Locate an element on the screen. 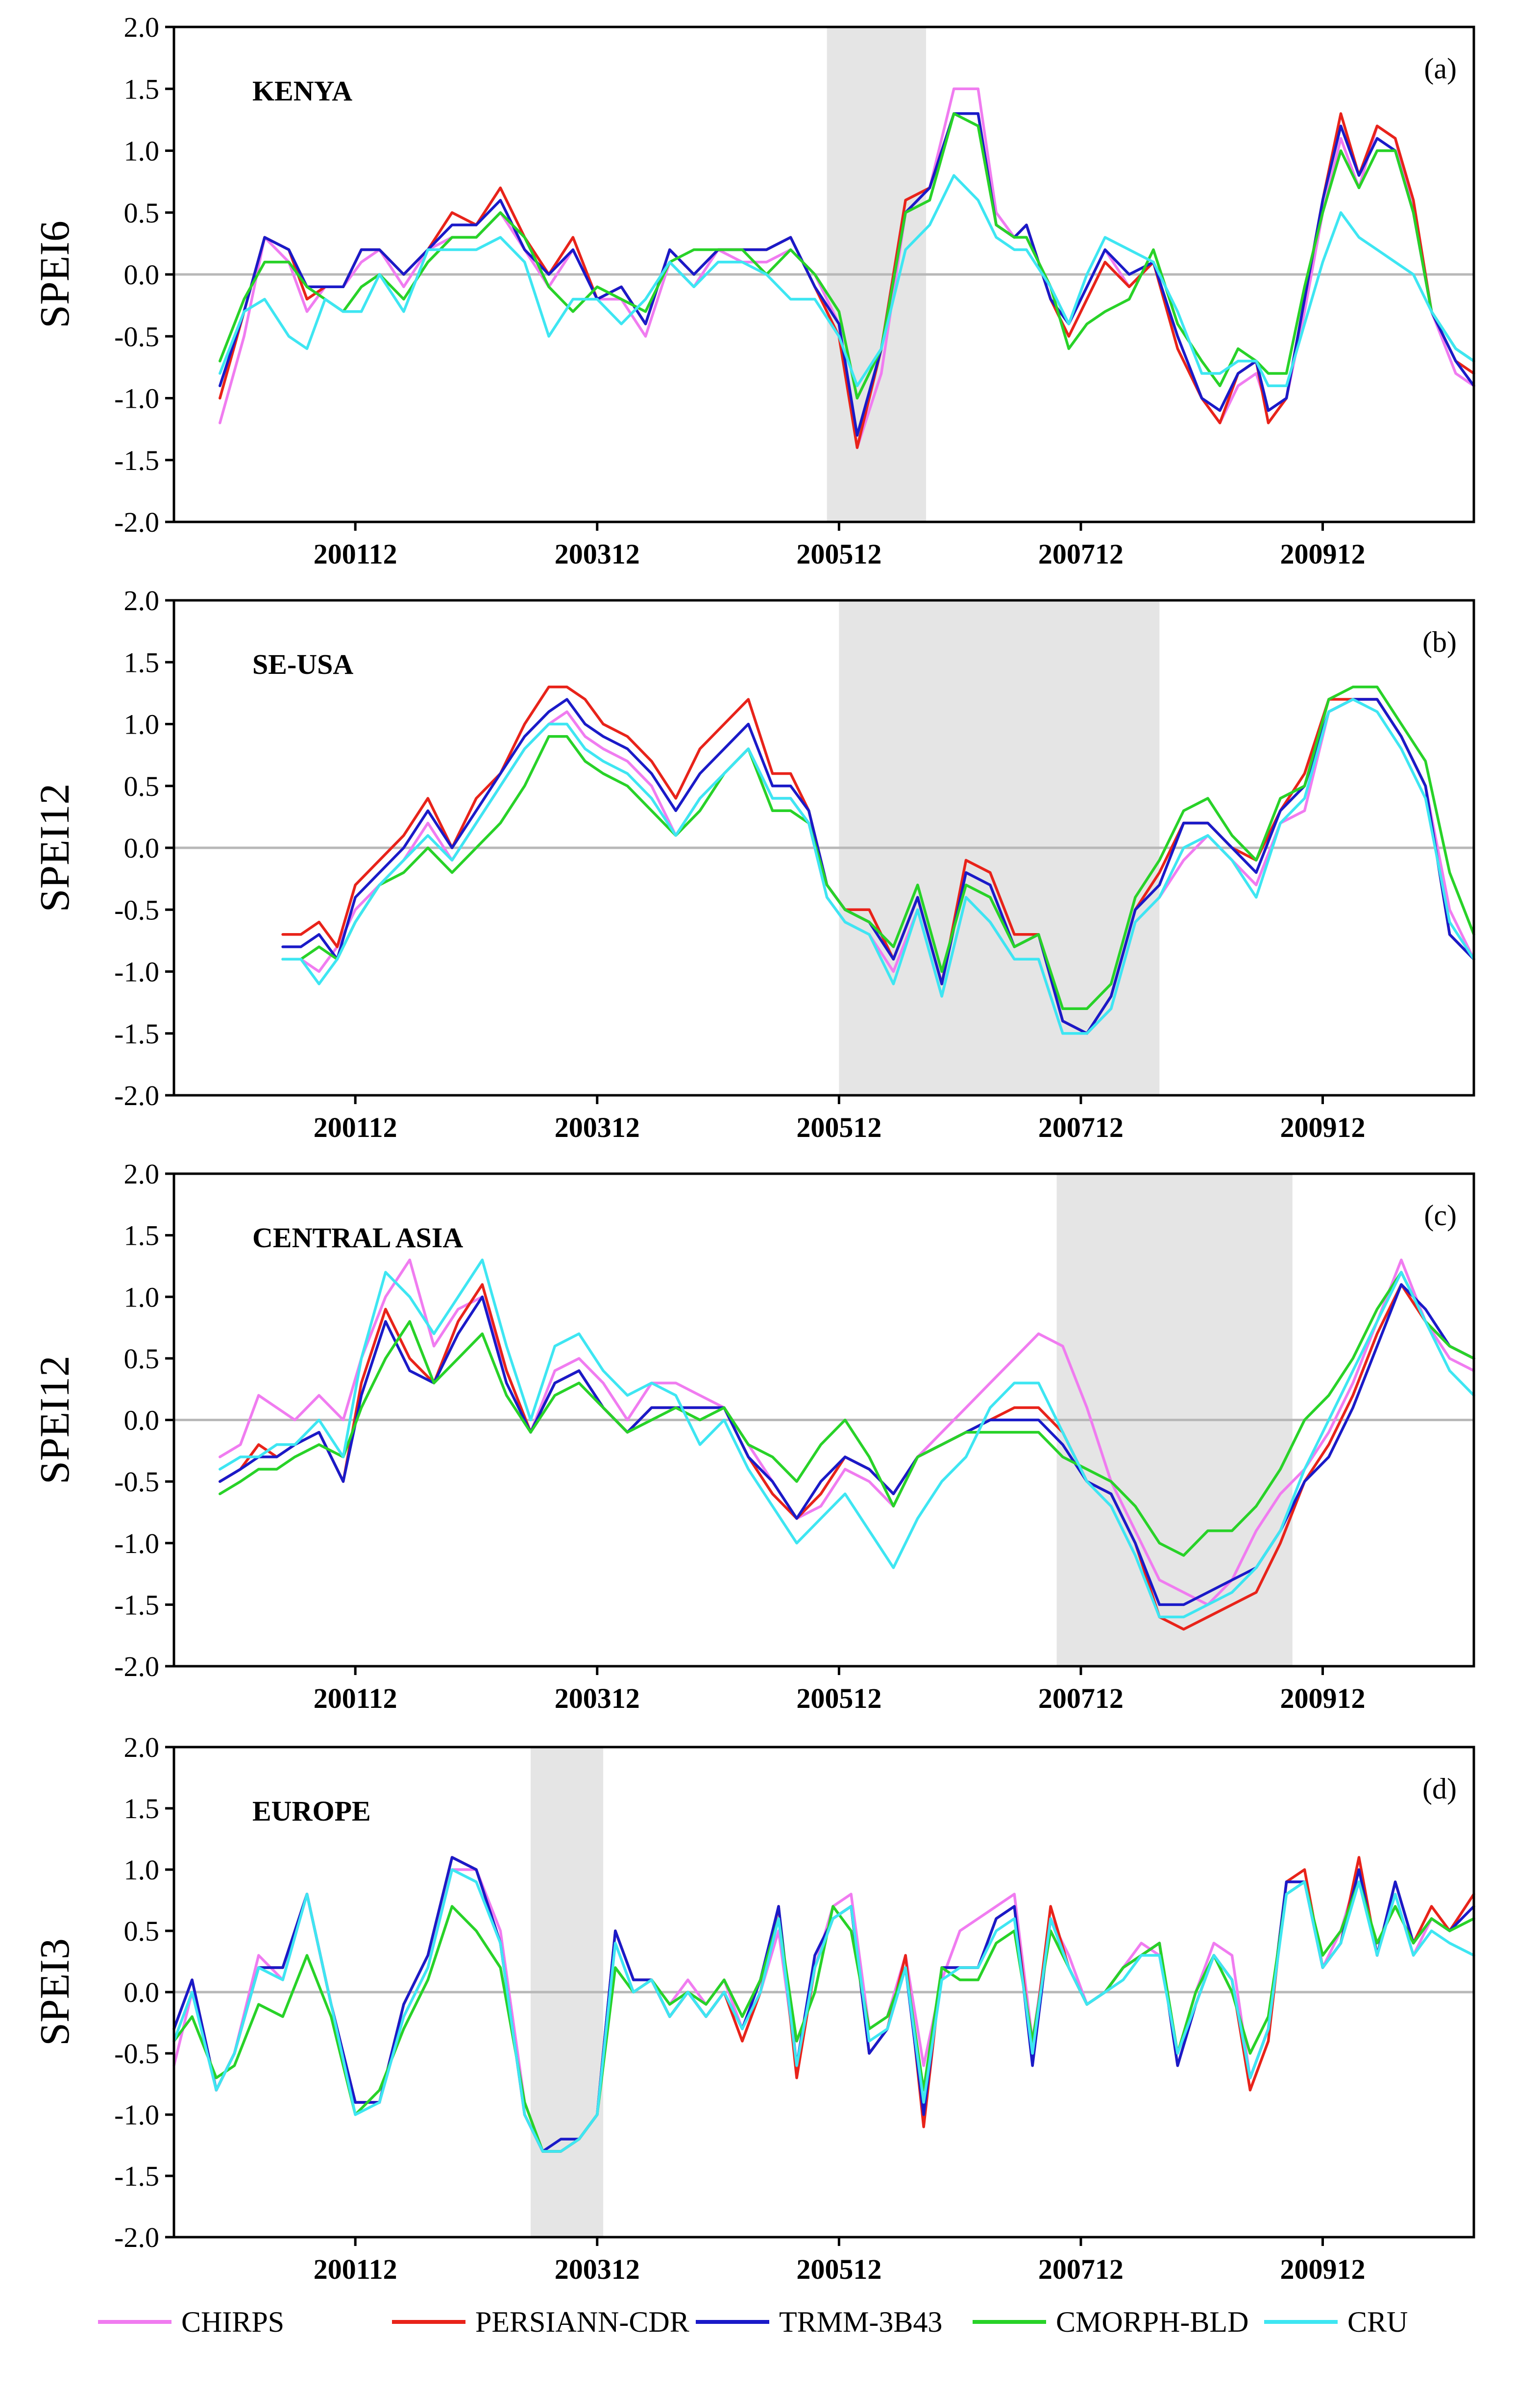  legend-label: CMORPH-BLD is located at coordinates (1152, 2322).